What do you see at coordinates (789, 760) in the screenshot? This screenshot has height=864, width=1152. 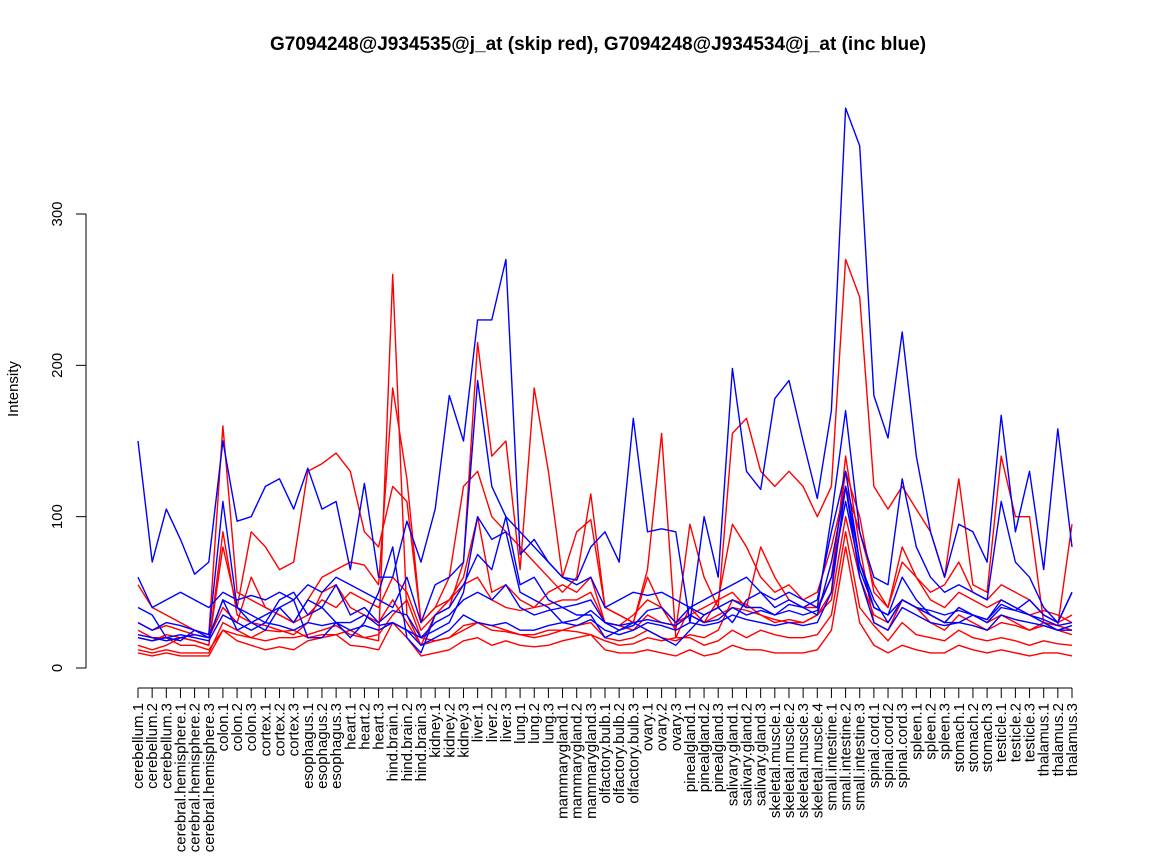 I see `x-tick-label: skeletal.muscle.2` at bounding box center [789, 760].